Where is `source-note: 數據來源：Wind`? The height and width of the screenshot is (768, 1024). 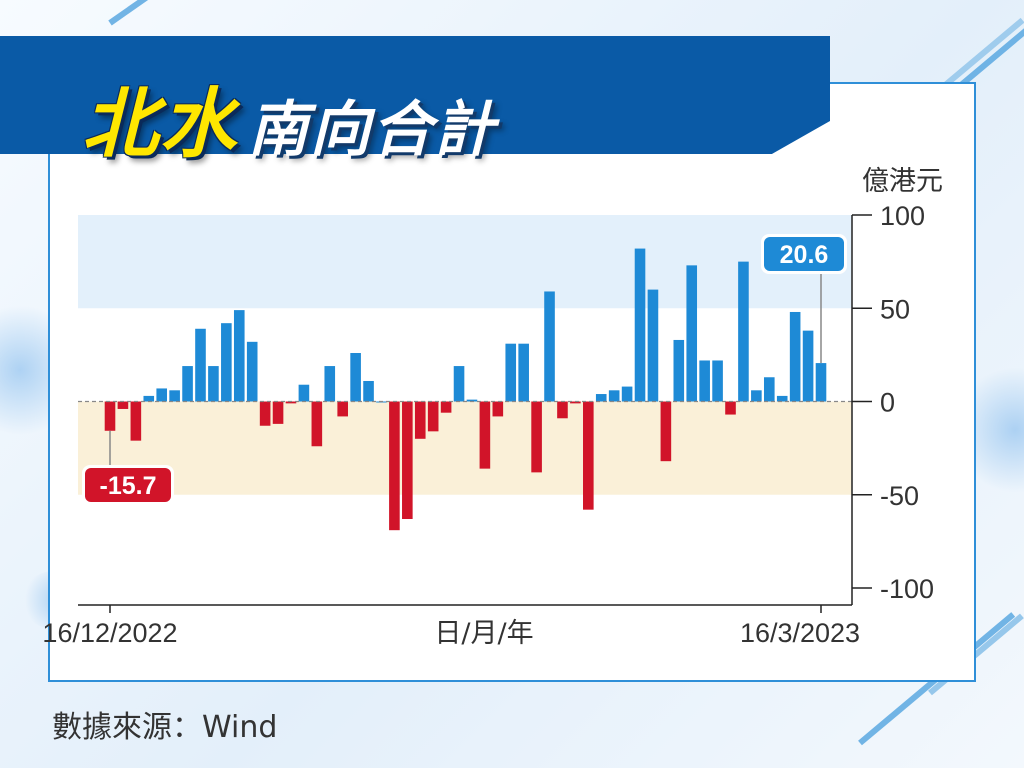
source-note: 數據來源：Wind is located at coordinates (165, 727).